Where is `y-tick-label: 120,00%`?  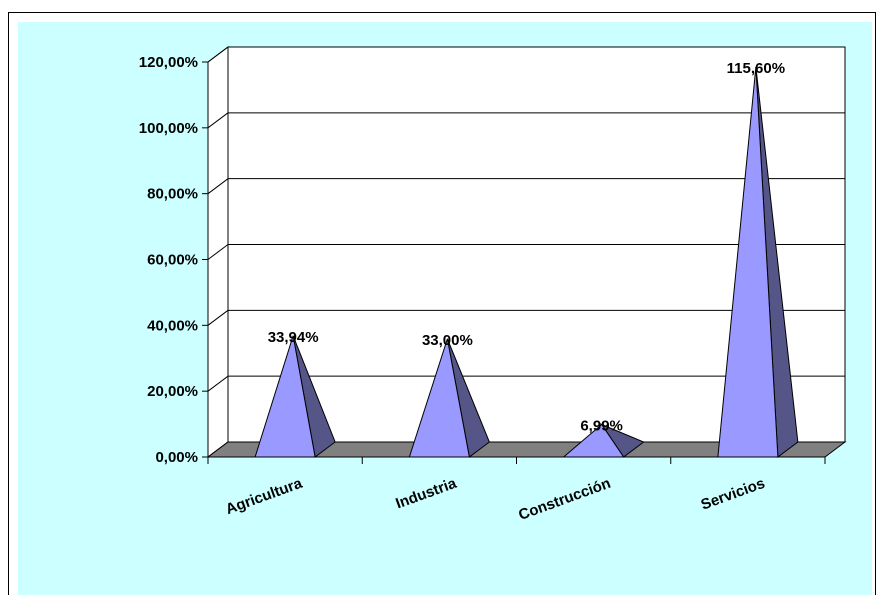 y-tick-label: 120,00% is located at coordinates (168, 62).